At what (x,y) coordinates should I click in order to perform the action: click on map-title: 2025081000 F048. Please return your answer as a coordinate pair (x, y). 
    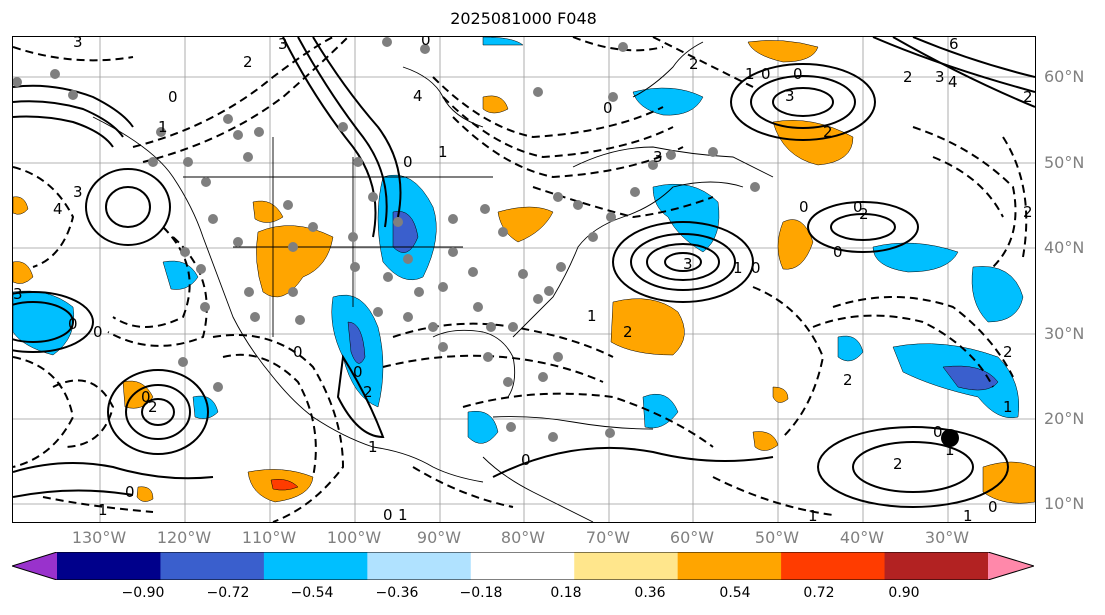
    Looking at the image, I should click on (523, 18).